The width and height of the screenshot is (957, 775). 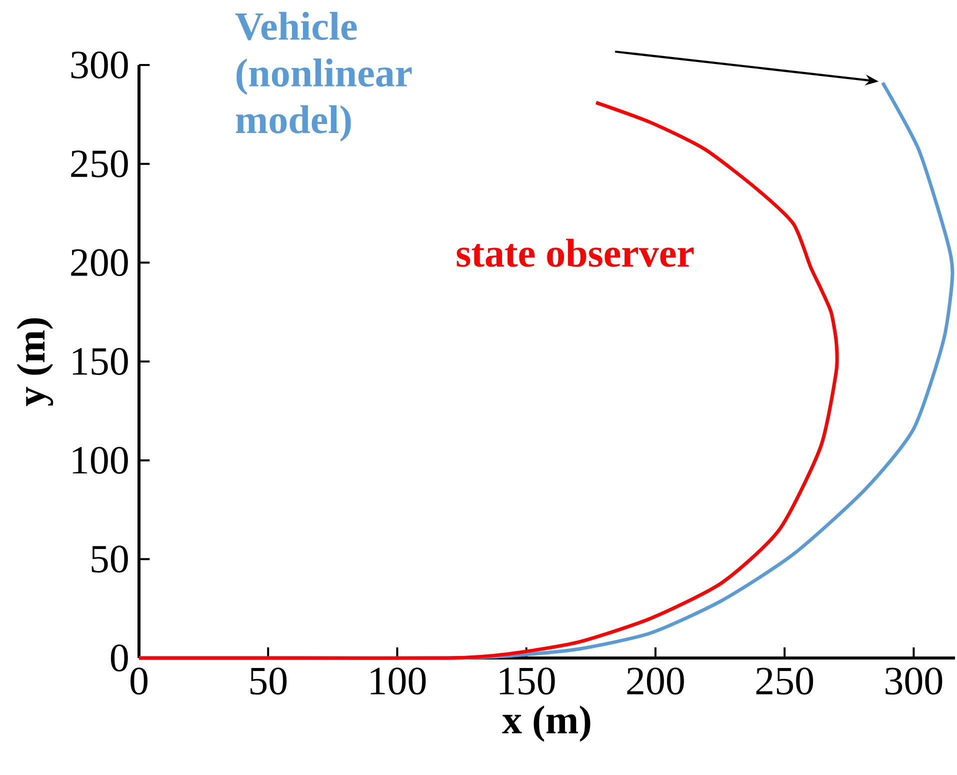 I want to click on y-tick-label: 200, so click(x=99, y=262).